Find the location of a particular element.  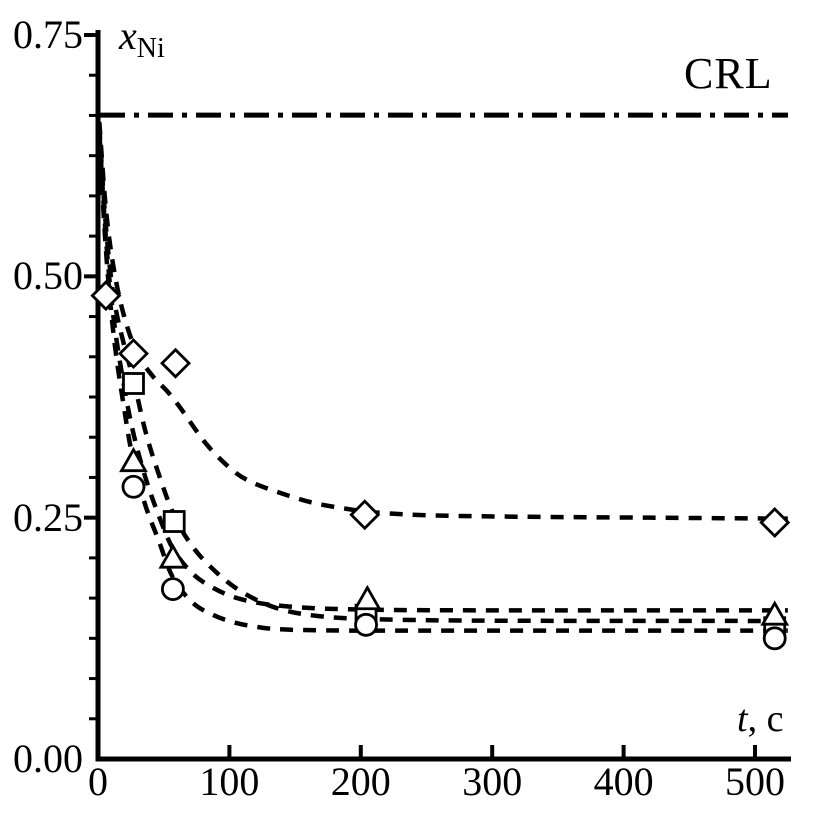

x-tick-label-500: 500 is located at coordinates (755, 781).